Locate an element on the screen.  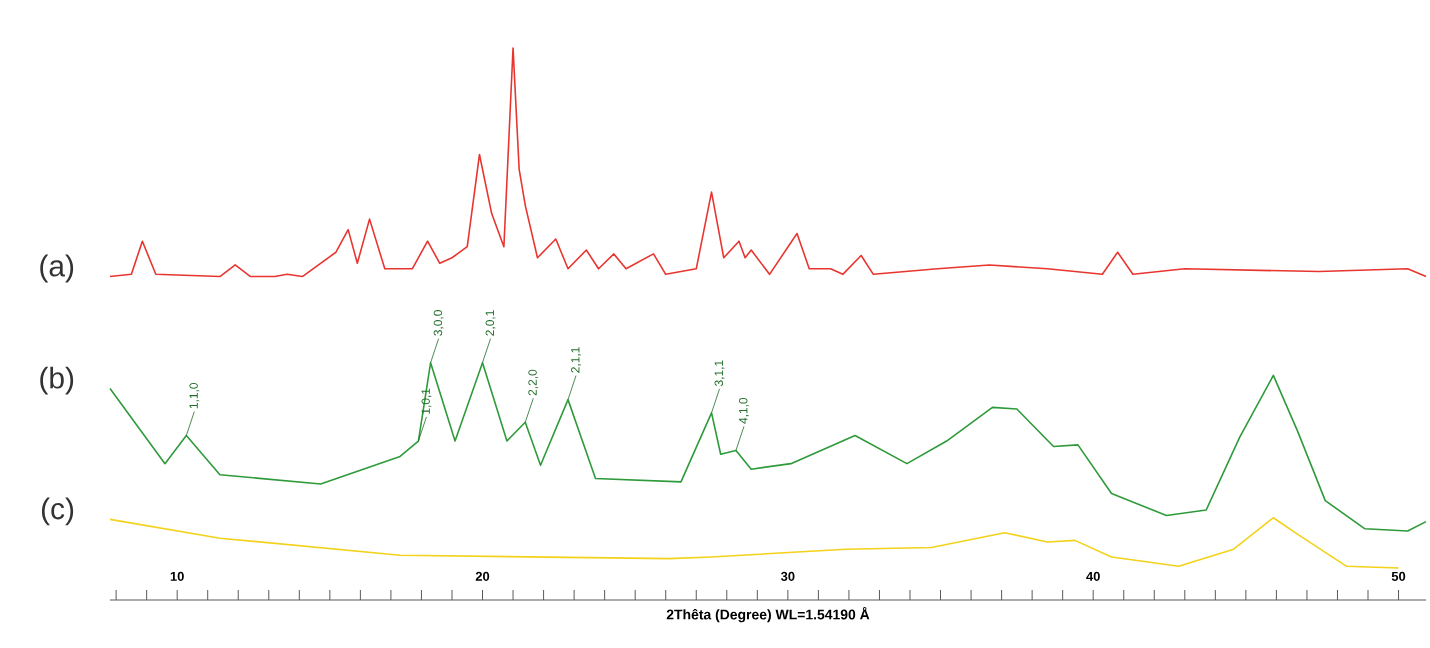
series-label: (c) is located at coordinates (57, 511).